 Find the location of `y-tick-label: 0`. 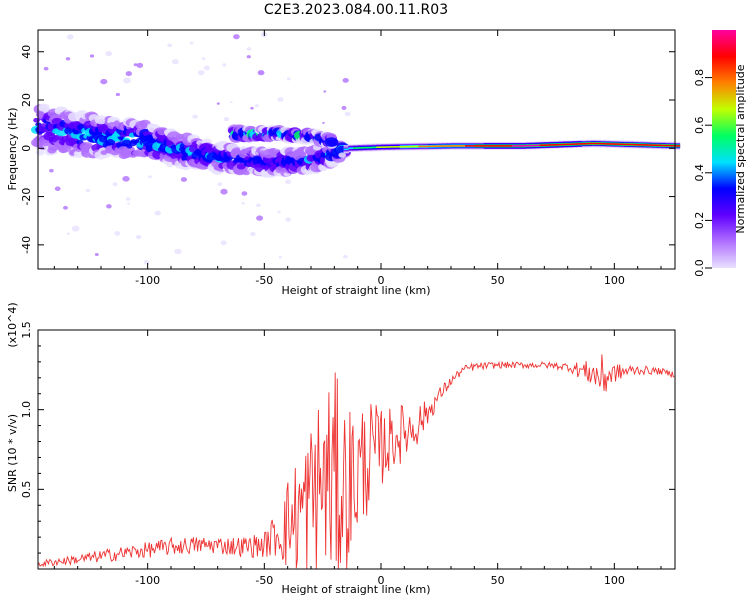

y-tick-label: 0 is located at coordinates (26, 148).